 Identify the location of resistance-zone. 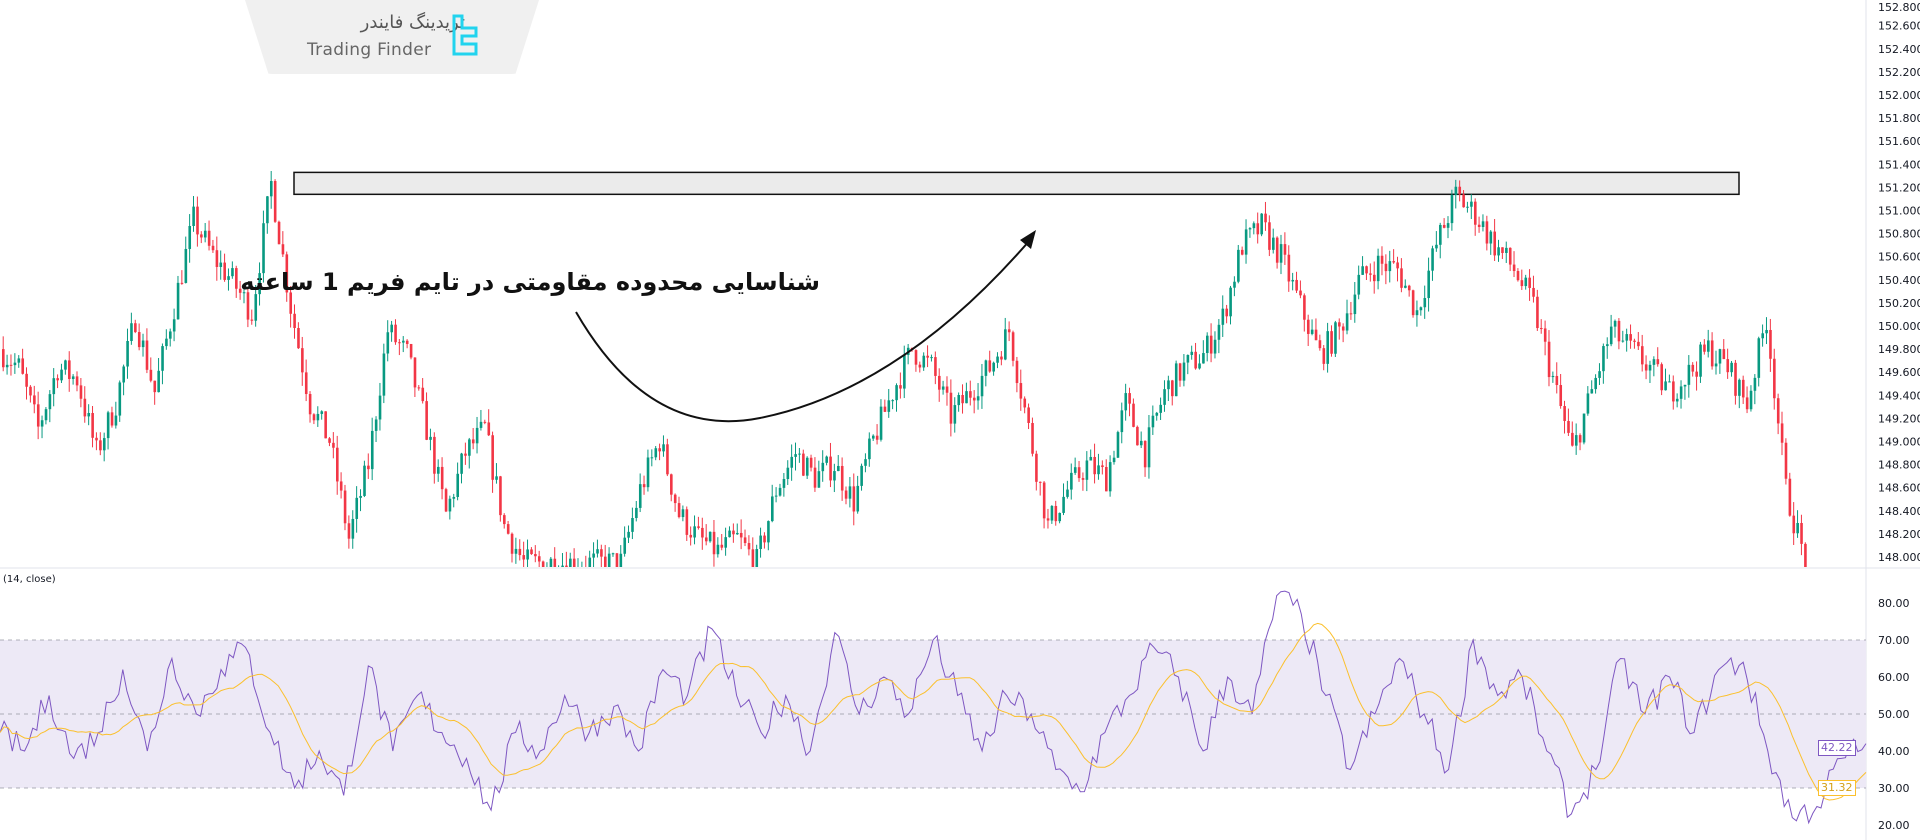
(1016, 183).